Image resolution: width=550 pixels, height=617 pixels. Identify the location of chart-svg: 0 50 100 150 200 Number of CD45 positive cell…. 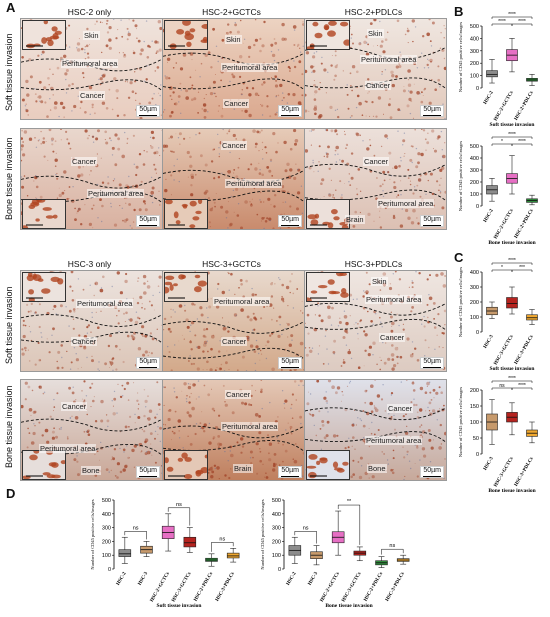
(498, 435).